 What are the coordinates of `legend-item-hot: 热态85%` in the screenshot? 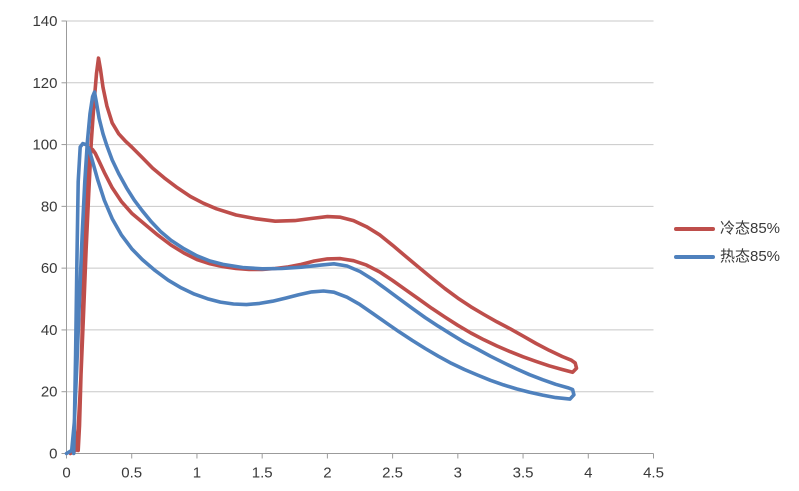 It's located at (727, 256).